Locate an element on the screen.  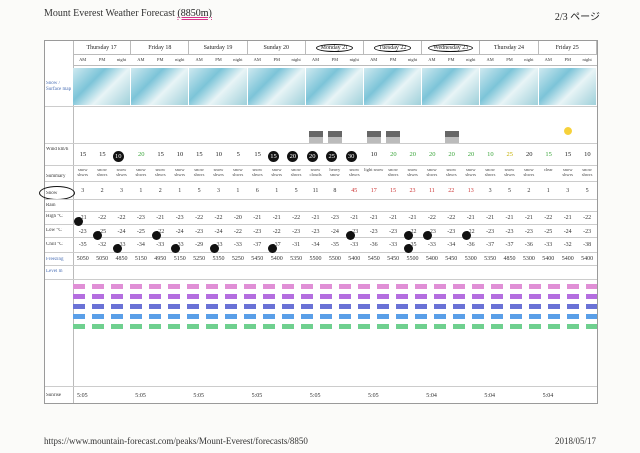
freezing-level: 5150 is located at coordinates (179, 259).